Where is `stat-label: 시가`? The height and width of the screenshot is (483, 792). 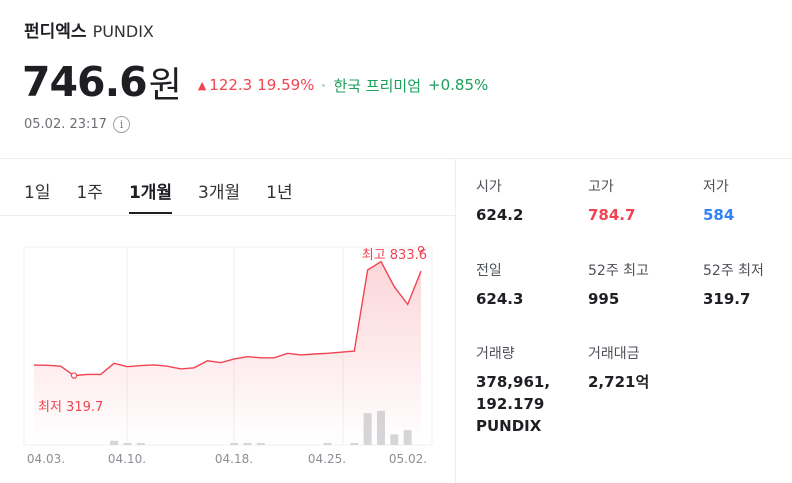 stat-label: 시가 is located at coordinates (489, 187).